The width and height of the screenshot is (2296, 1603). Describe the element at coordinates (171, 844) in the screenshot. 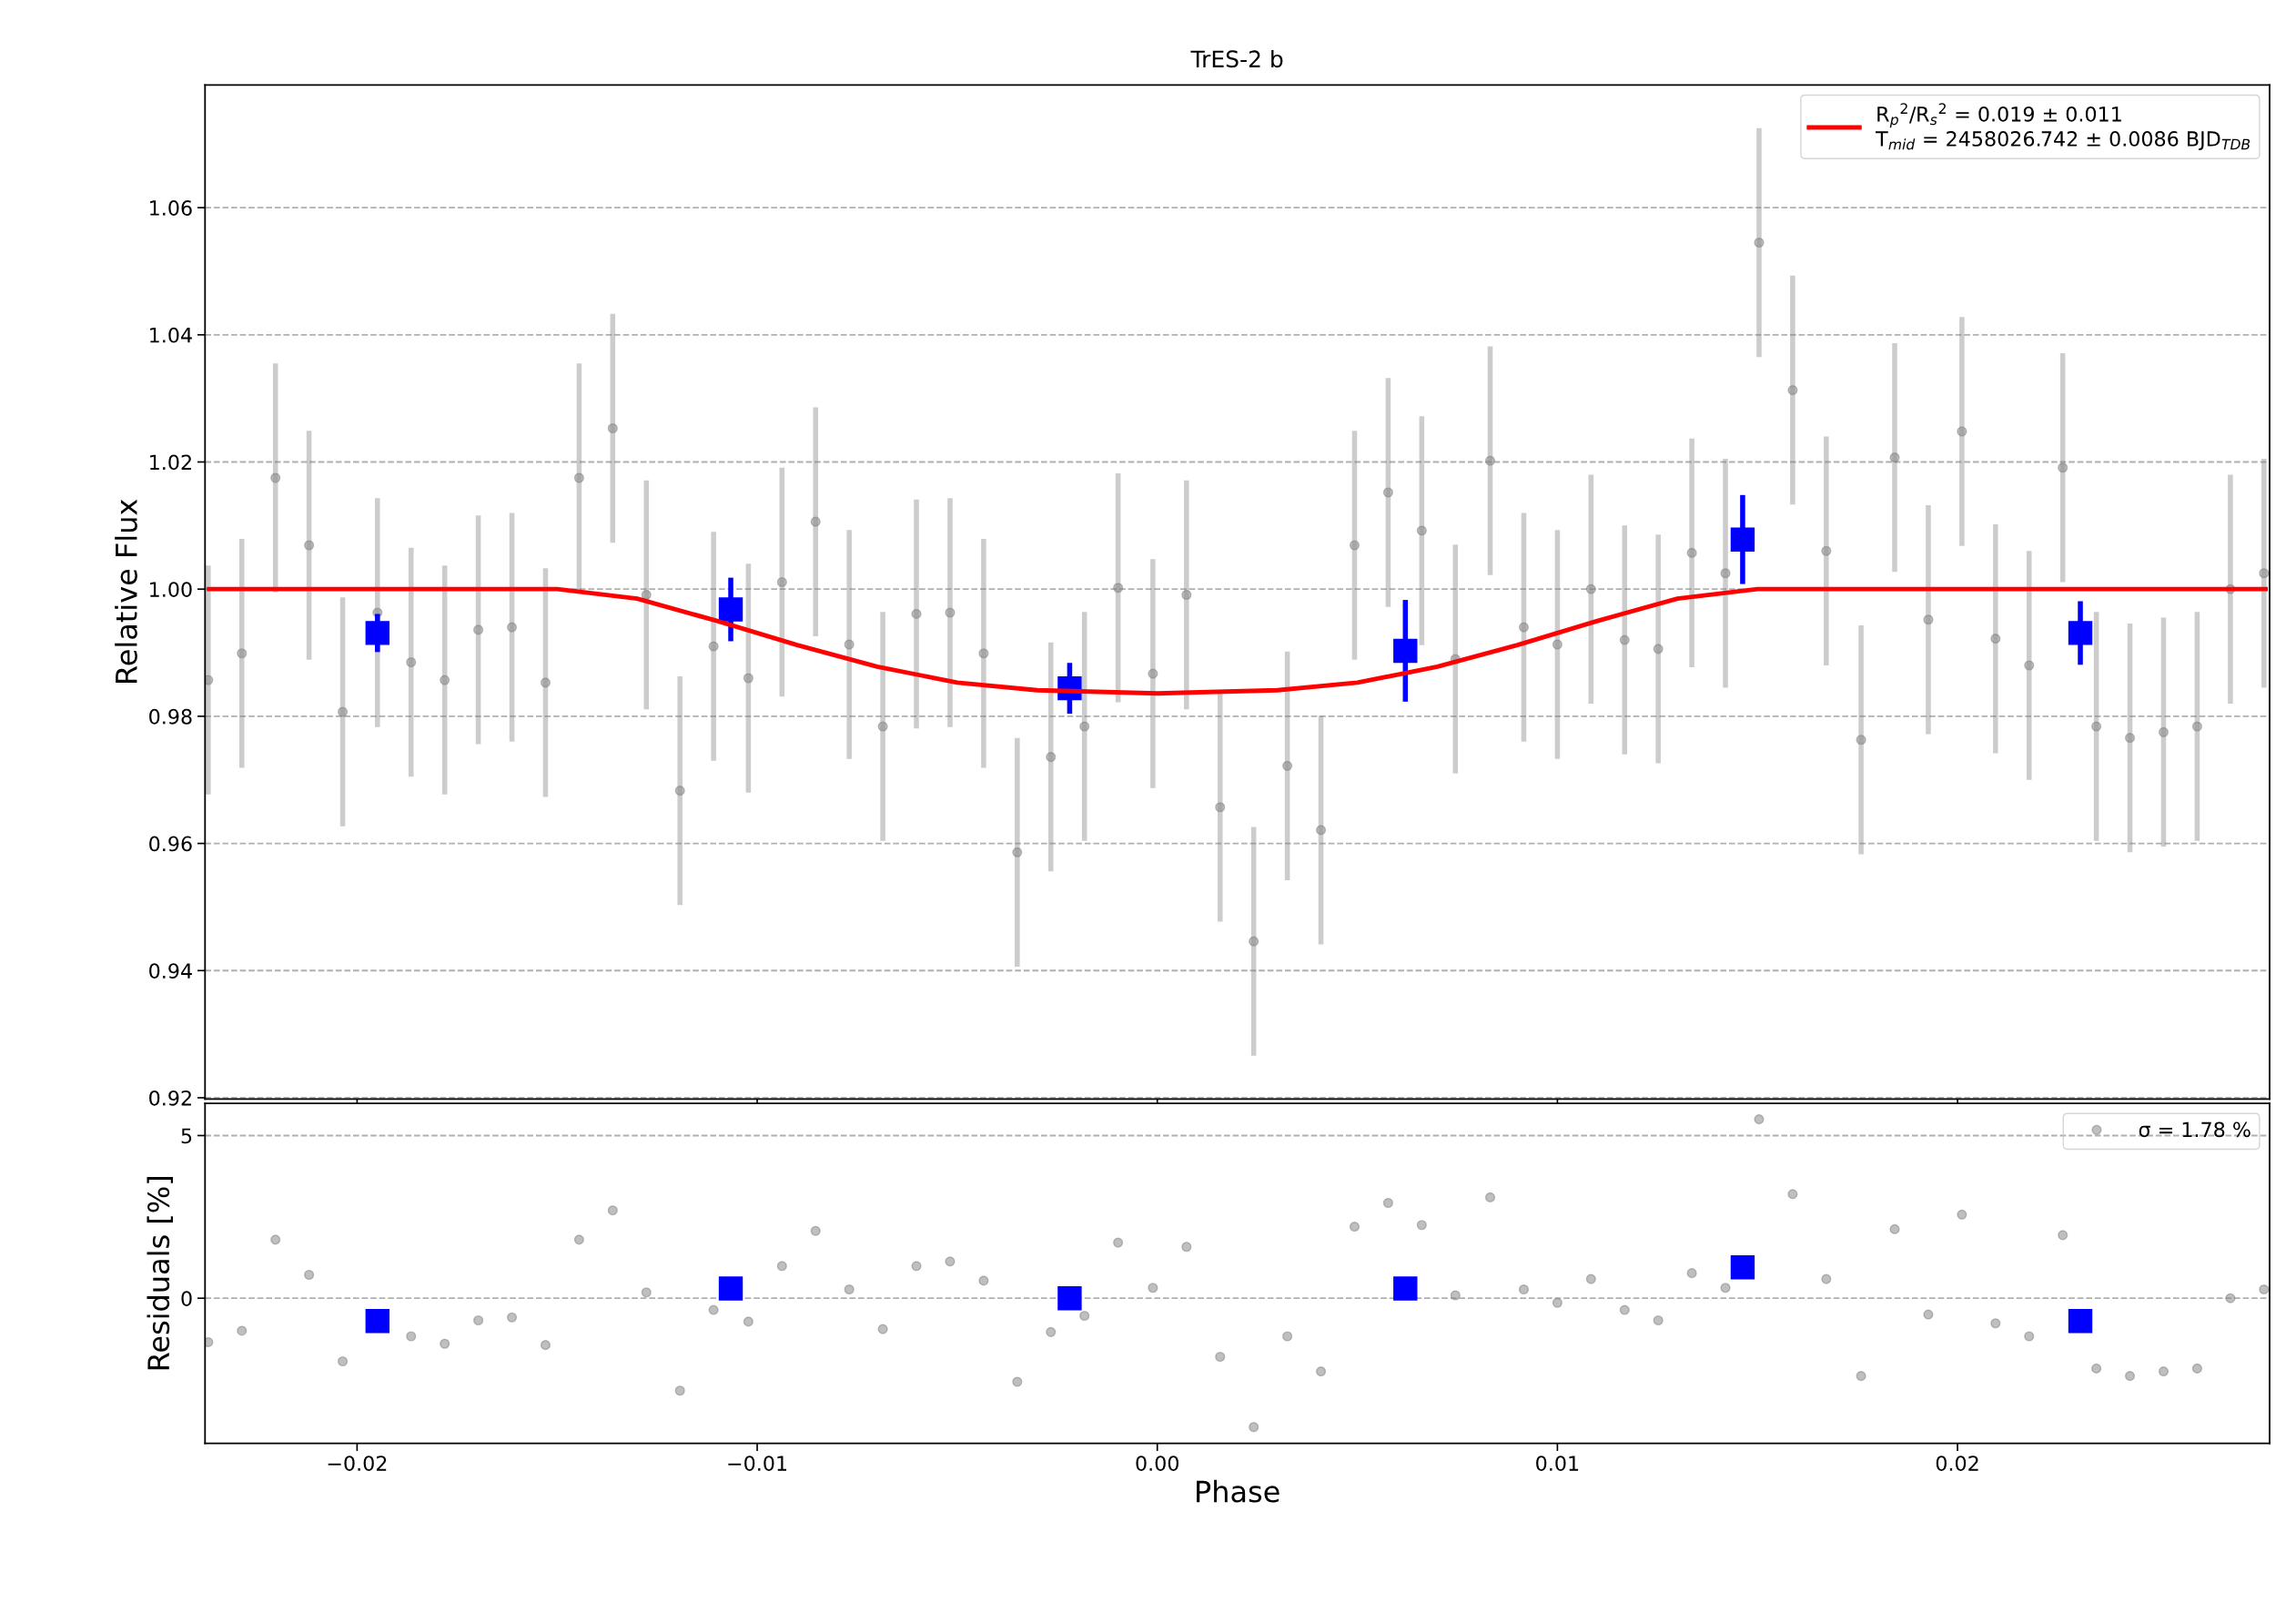

I see `y-tick-label: 0.96` at that location.